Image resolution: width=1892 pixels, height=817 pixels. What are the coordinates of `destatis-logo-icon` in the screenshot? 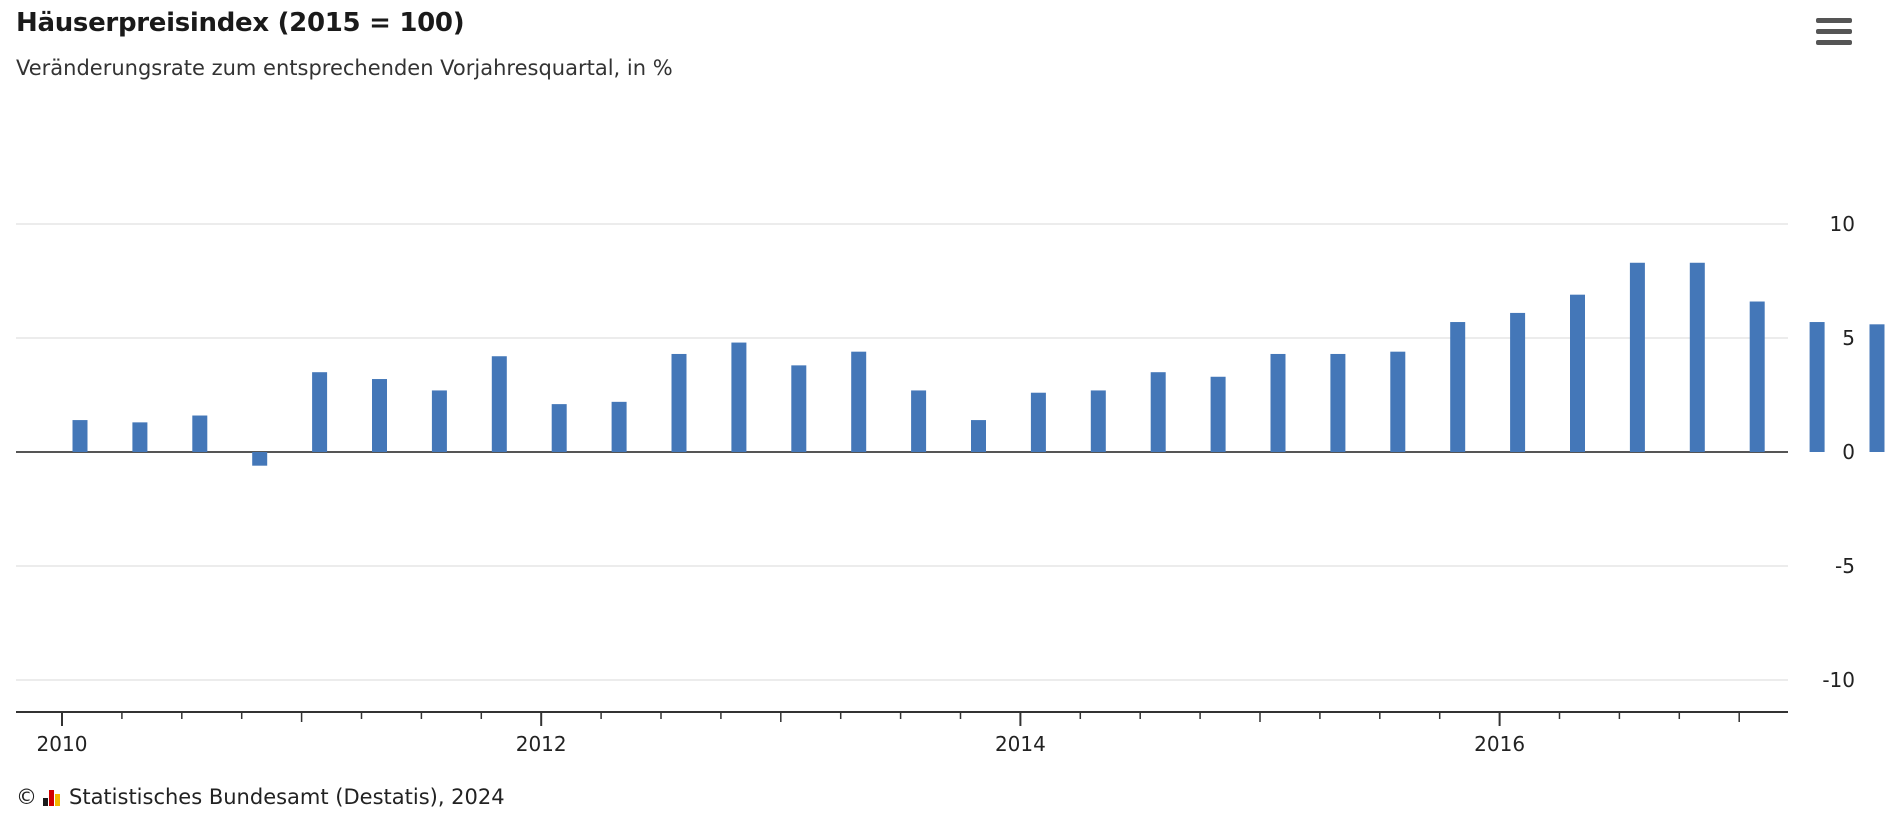 It's located at (52, 797).